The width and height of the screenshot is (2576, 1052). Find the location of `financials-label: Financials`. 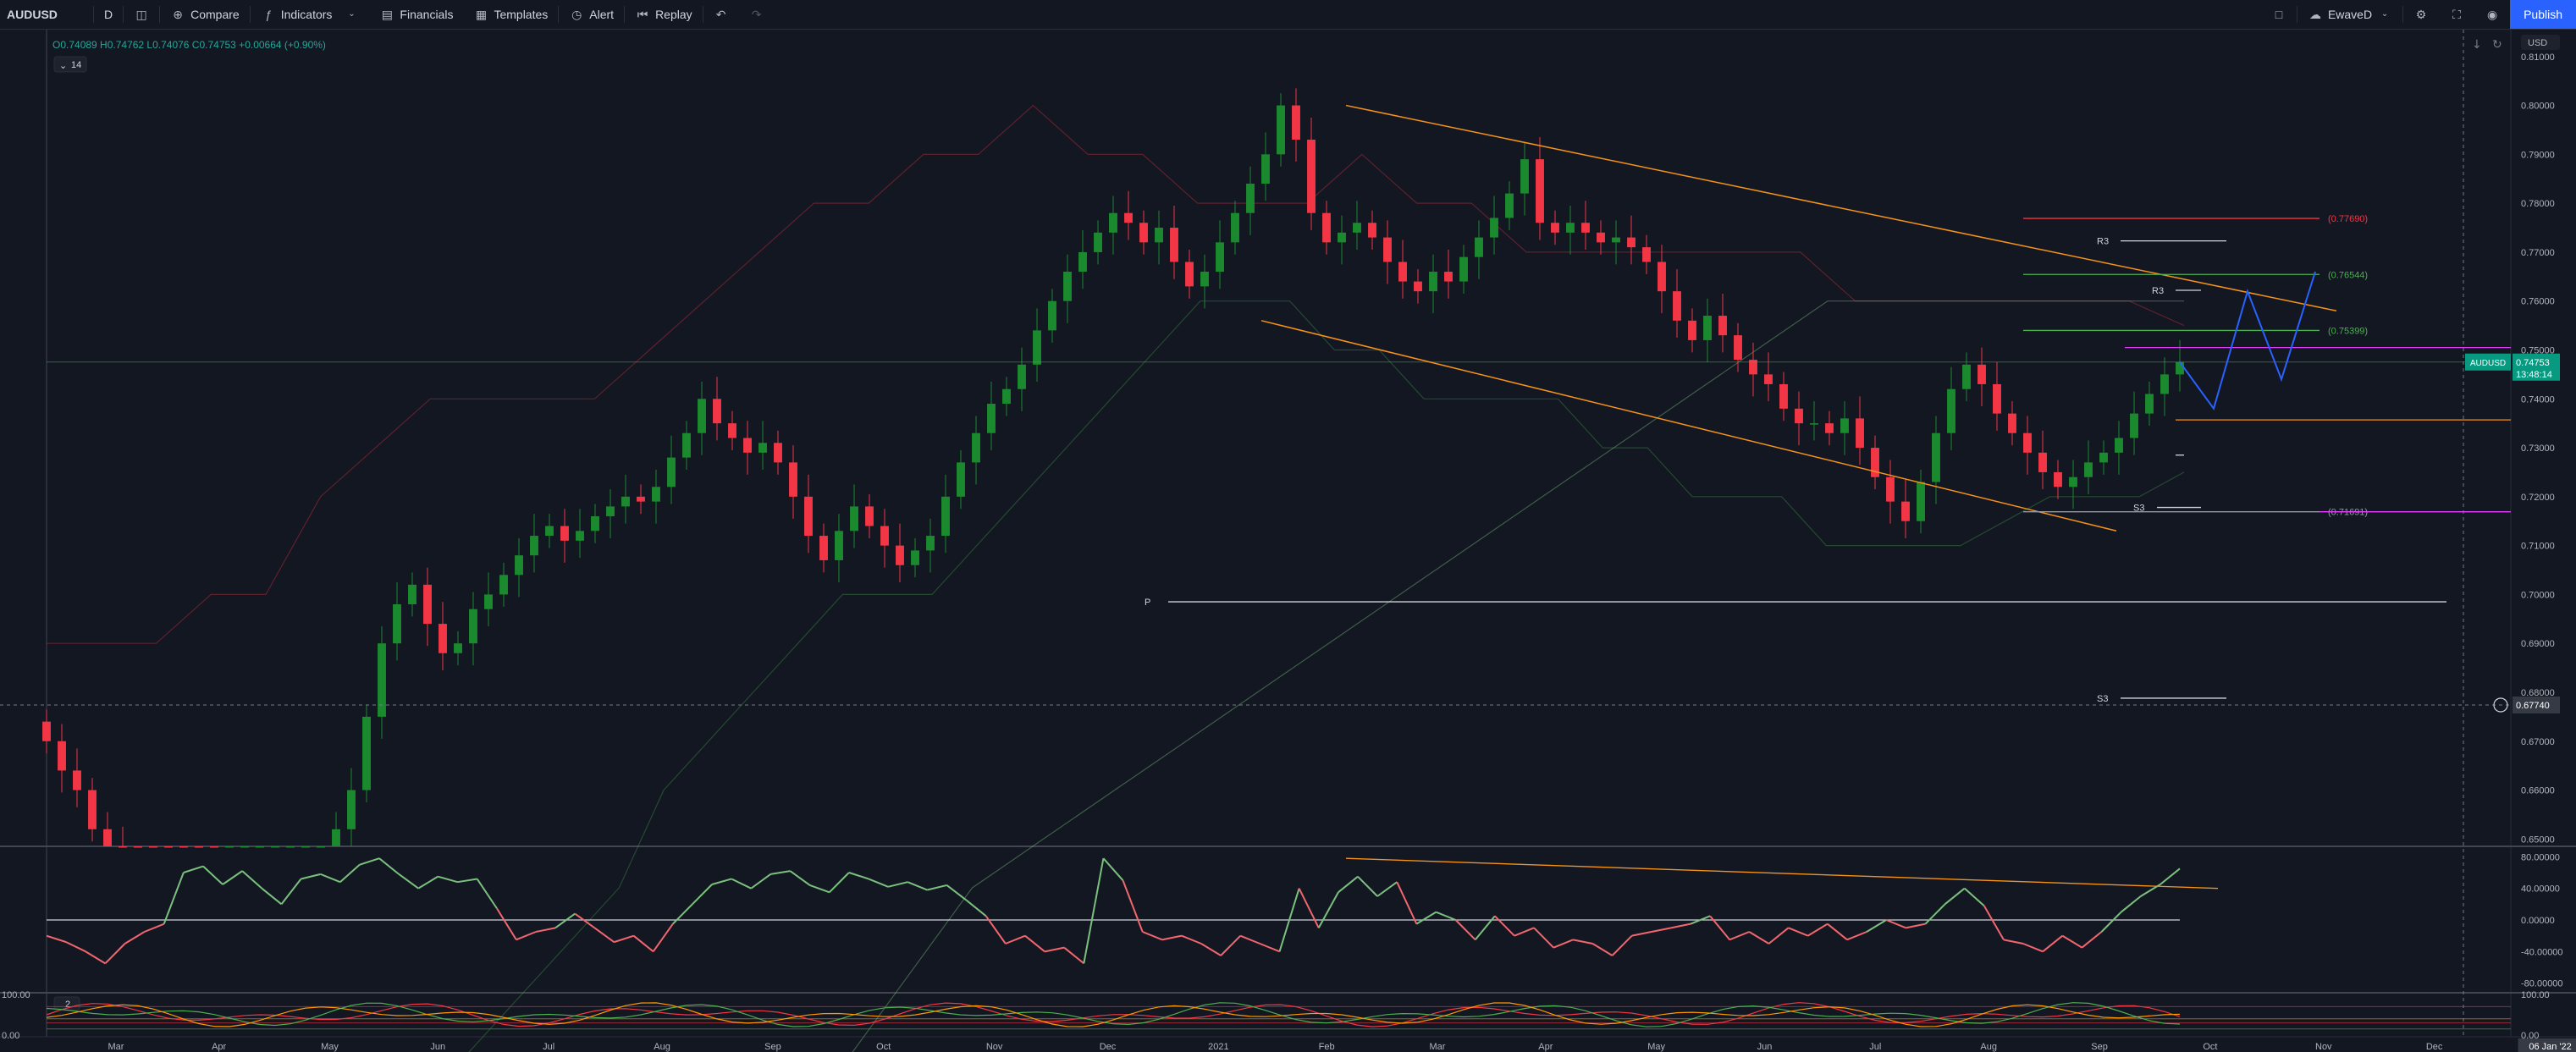

financials-label: Financials is located at coordinates (427, 14).